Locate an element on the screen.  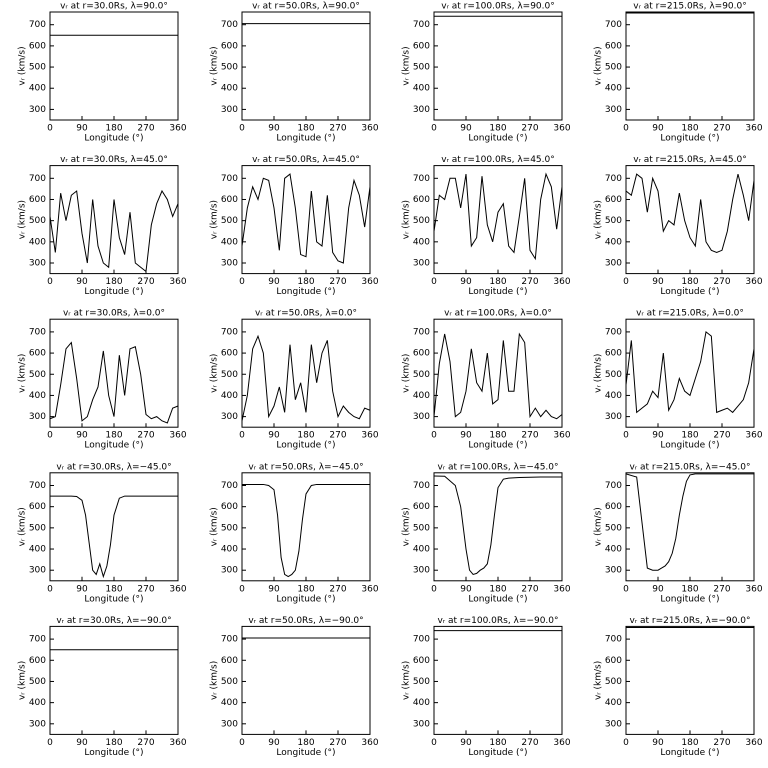
panel-title: vᵣ at r=100.0Rs, λ=−90.0° is located at coordinates (497, 621).